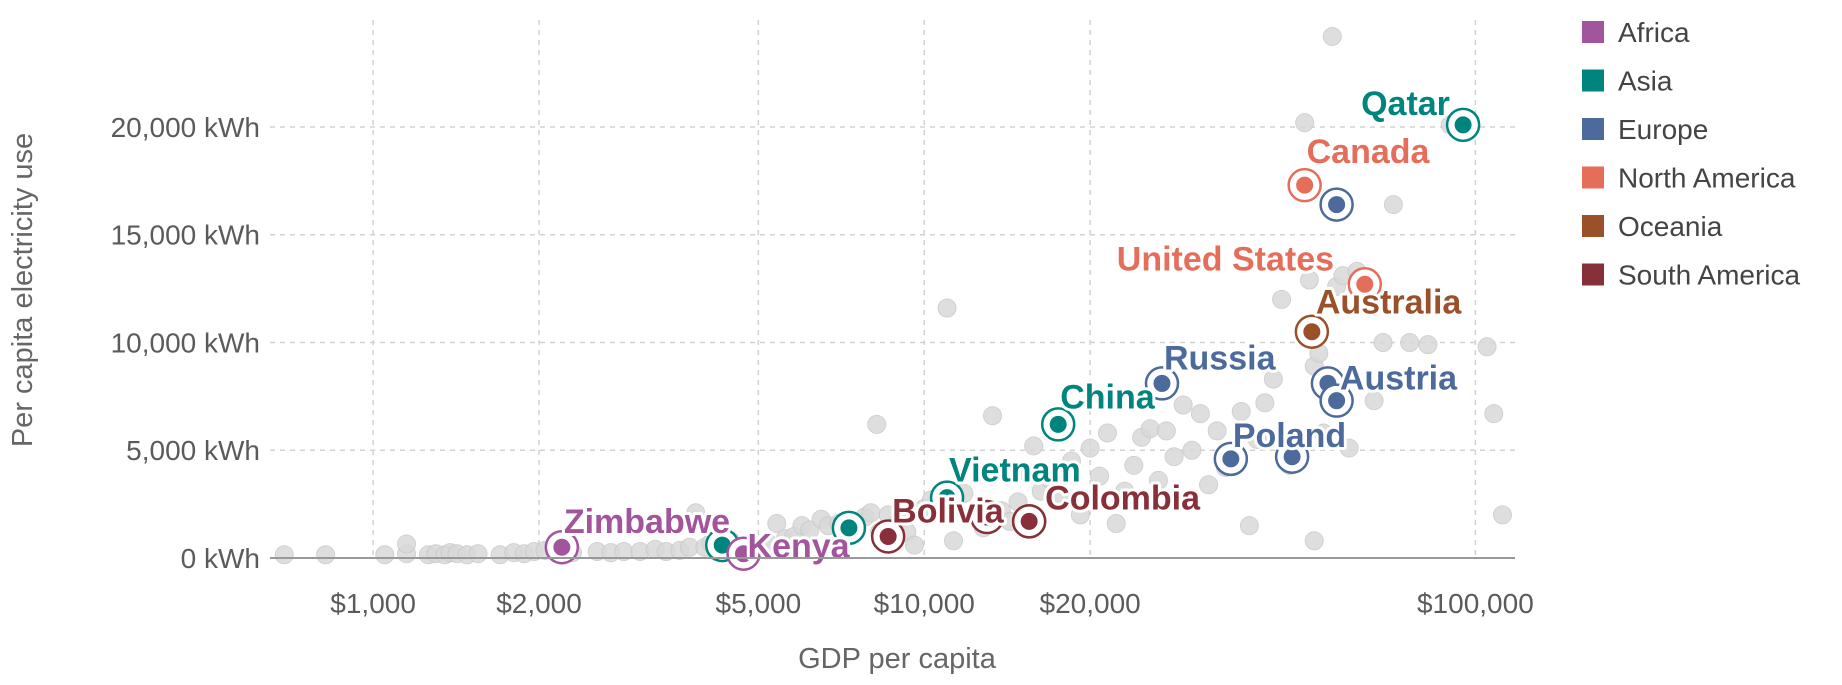  Describe the element at coordinates (947, 498) in the screenshot. I see `data-point-vietnam` at that location.